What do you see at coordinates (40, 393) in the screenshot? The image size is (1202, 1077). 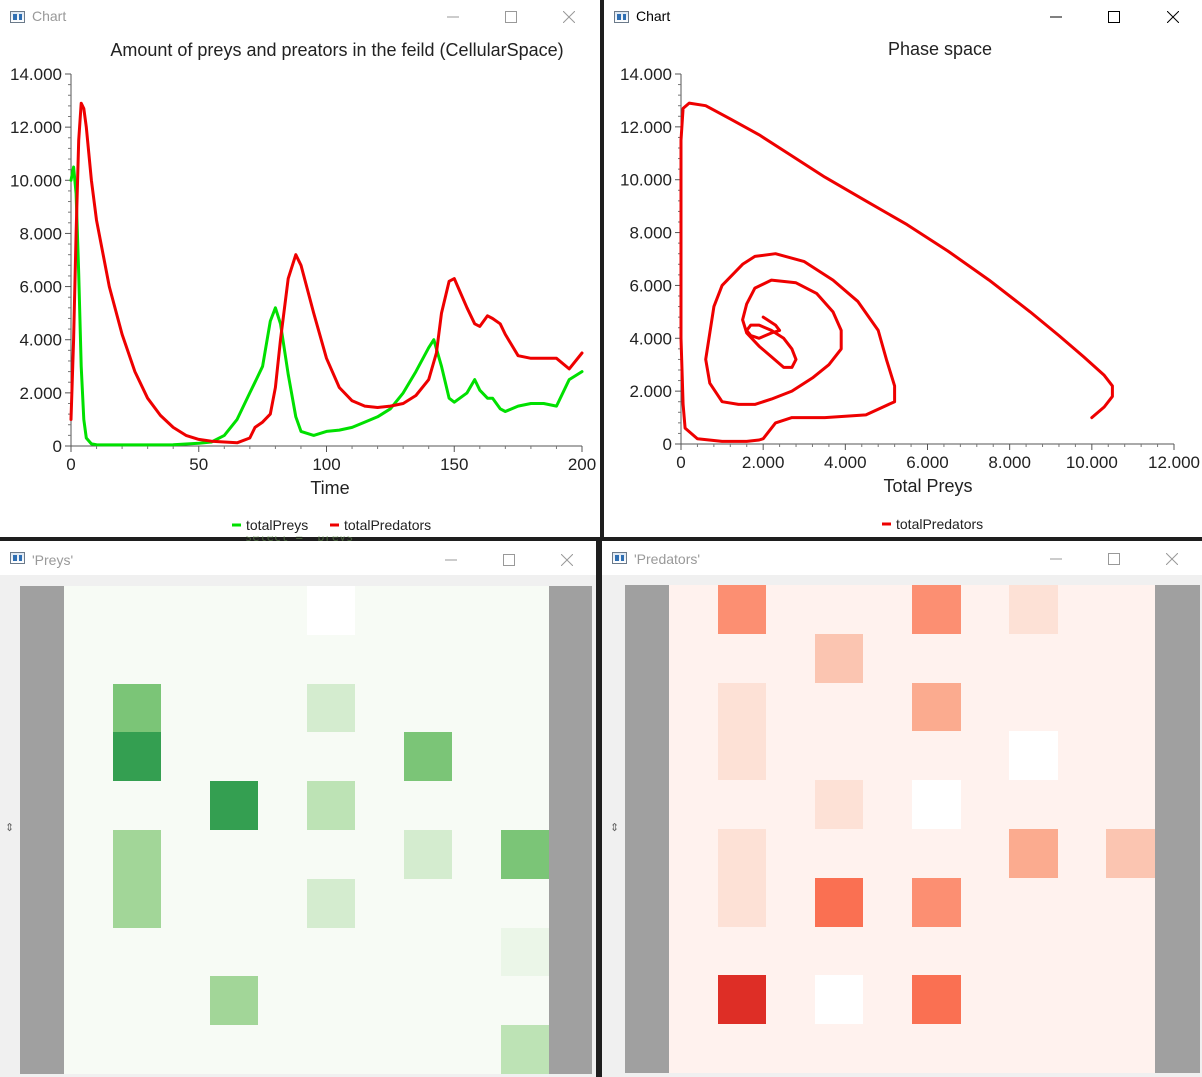 I see `y-tick-label: 2.000` at bounding box center [40, 393].